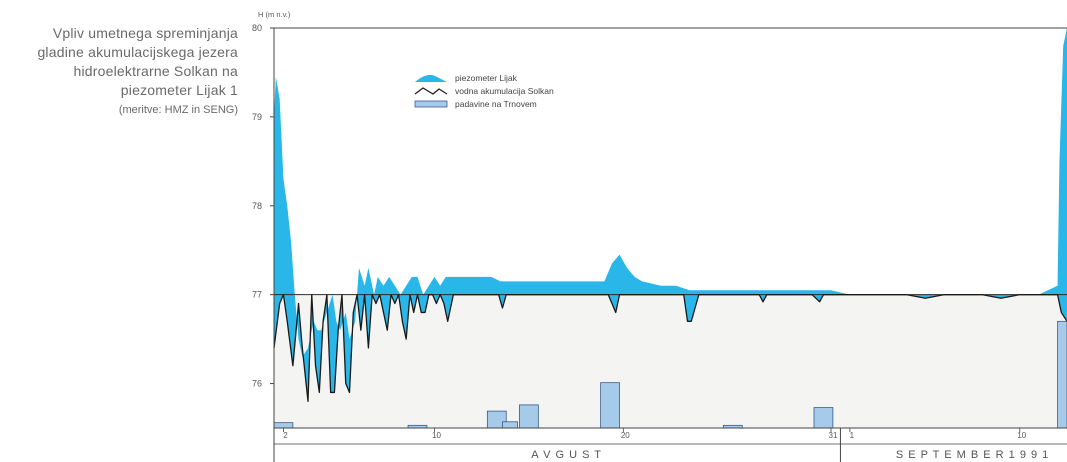  What do you see at coordinates (431, 91) in the screenshot?
I see `legend-swatch-reservoir` at bounding box center [431, 91].